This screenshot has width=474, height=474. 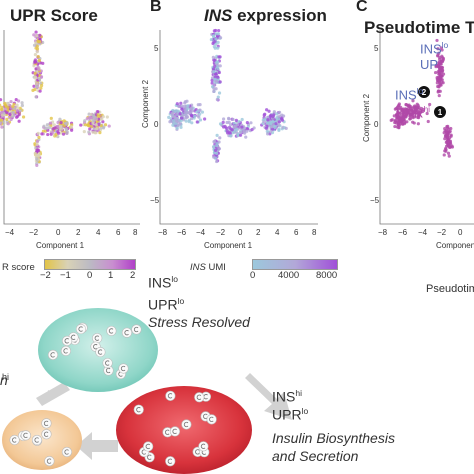 I want to click on panel-b-xlabel: Component 1, so click(x=228, y=245).